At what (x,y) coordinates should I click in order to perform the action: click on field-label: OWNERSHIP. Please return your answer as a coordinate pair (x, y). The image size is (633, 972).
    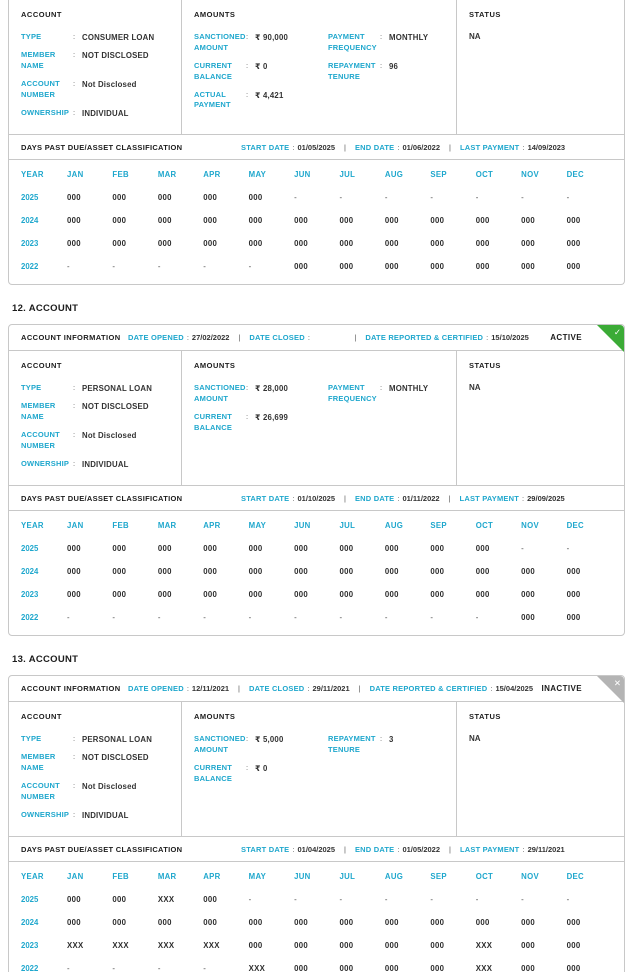
    Looking at the image, I should click on (45, 112).